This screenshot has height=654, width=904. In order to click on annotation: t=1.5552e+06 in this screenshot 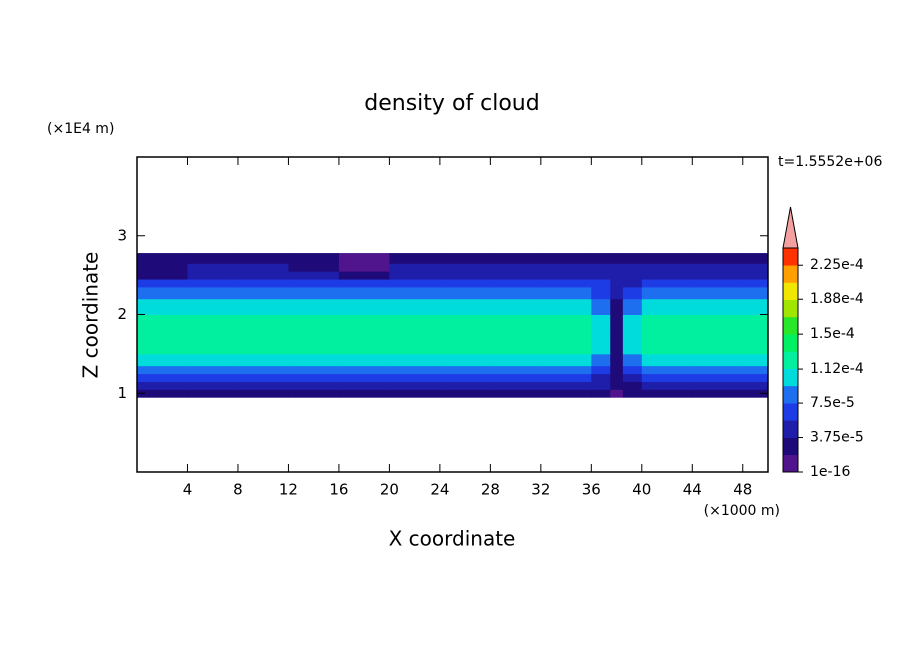, I will do `click(830, 162)`.